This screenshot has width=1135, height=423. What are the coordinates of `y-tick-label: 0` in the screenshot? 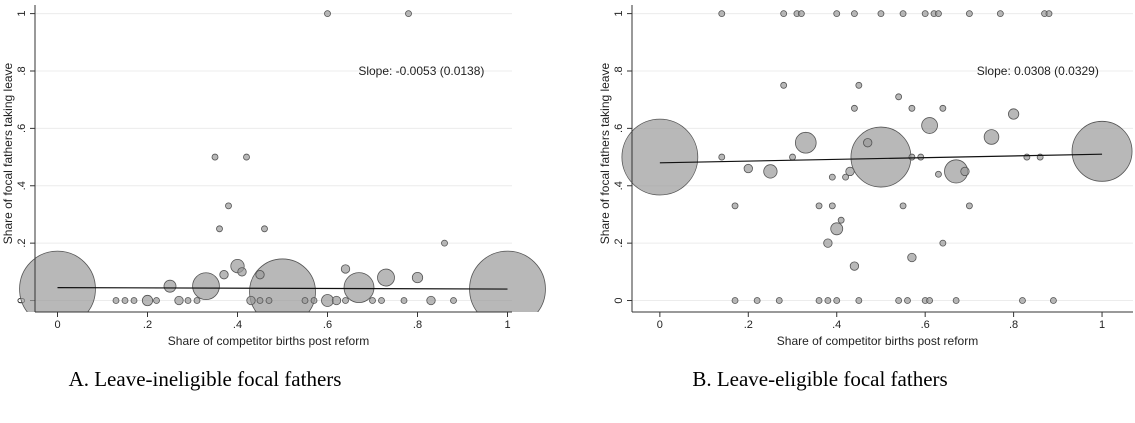 It's located at (619, 300).